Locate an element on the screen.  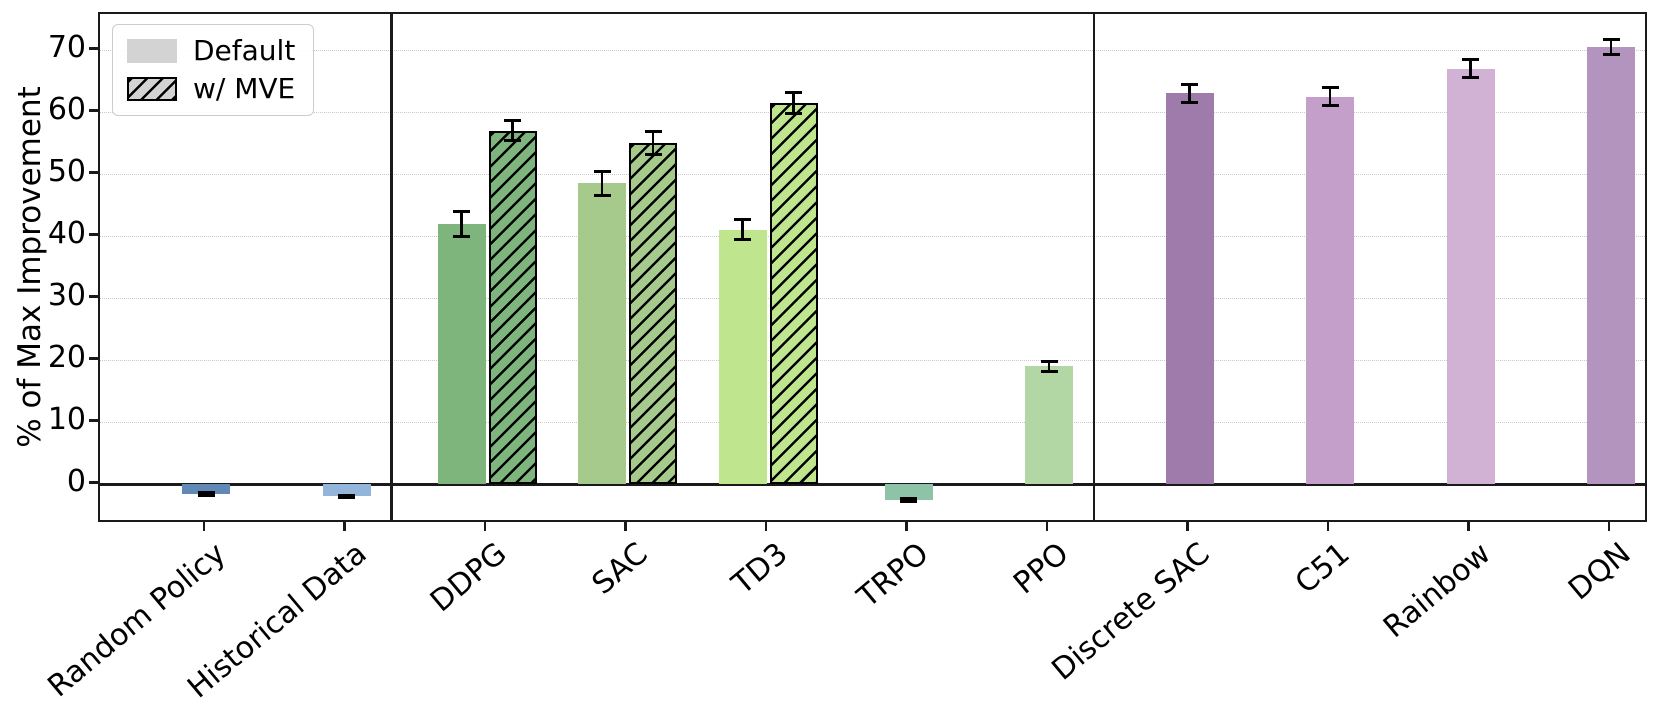
legend-row-default: Default is located at coordinates (211, 51).